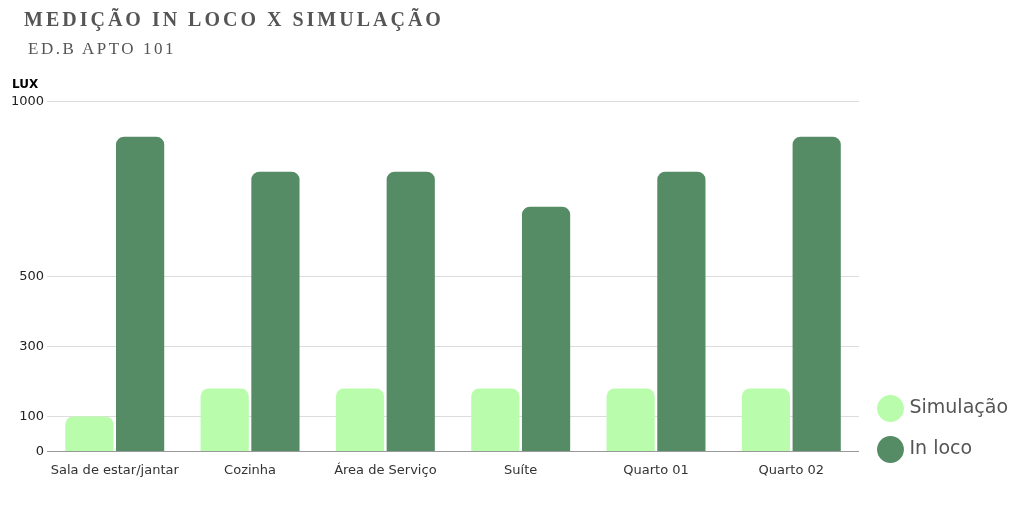 This screenshot has width=1029, height=512. What do you see at coordinates (26, 84) in the screenshot?
I see `y-axis-title: LUX` at bounding box center [26, 84].